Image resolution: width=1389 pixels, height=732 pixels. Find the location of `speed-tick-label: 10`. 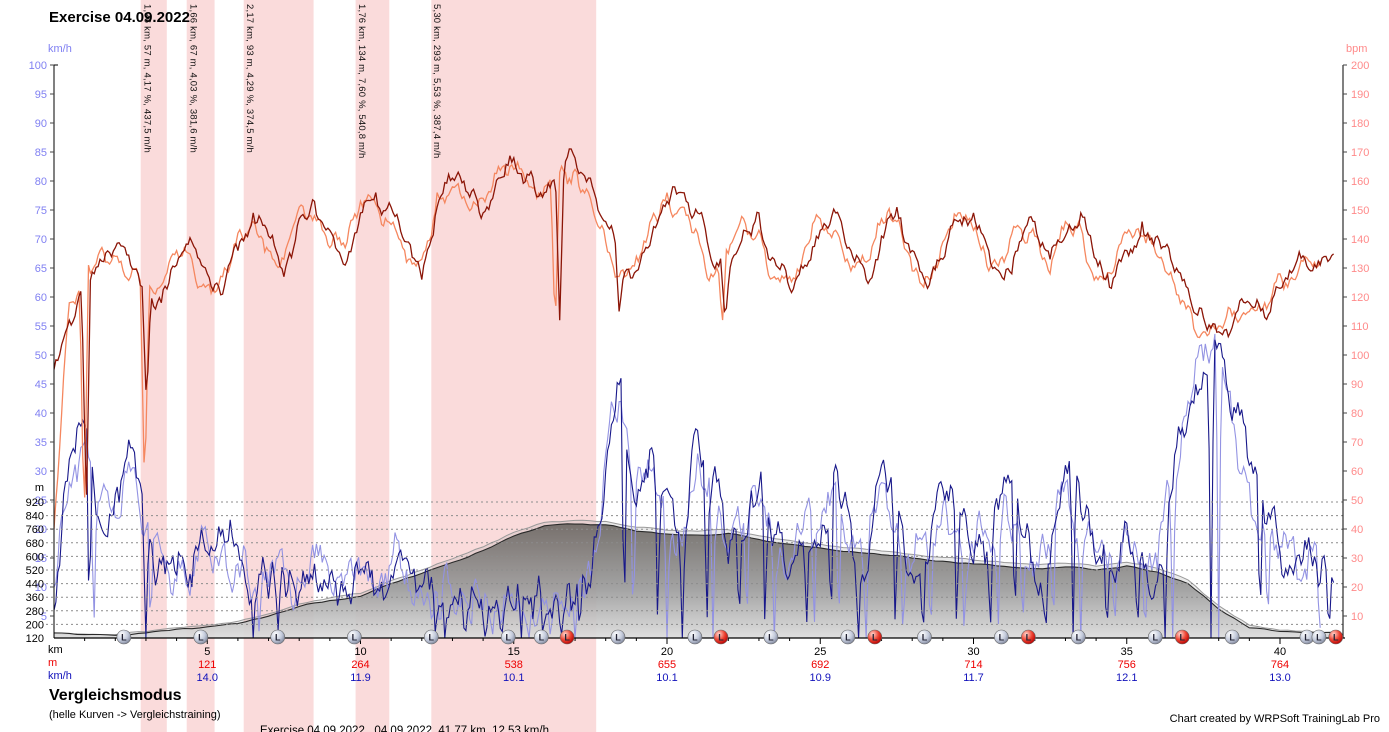

speed-tick-label: 10 is located at coordinates (41, 588).